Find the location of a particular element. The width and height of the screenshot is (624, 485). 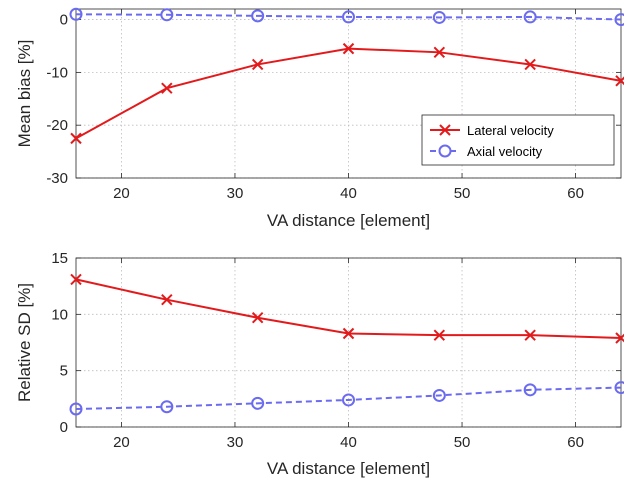

legend-entry-2: Axial velocity is located at coordinates (486, 151).